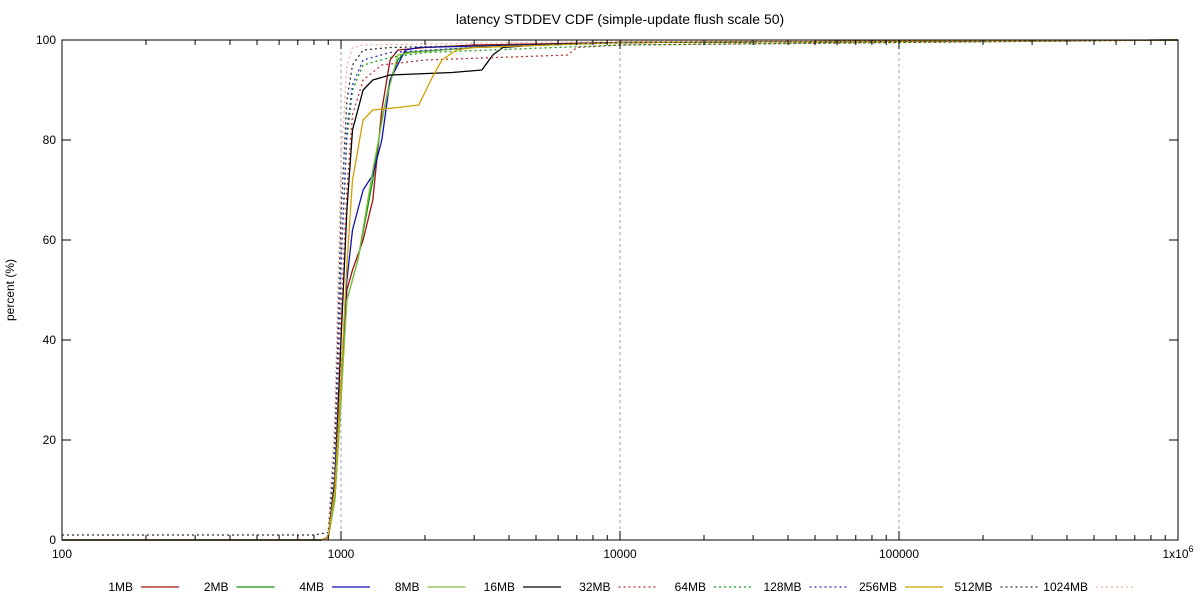 The height and width of the screenshot is (605, 1200). Describe the element at coordinates (899, 554) in the screenshot. I see `x-tick-label: 100000` at that location.